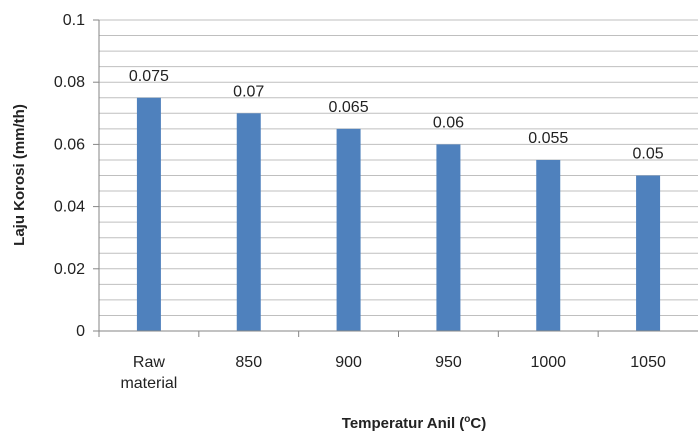  I want to click on x-tick-label: 1000, so click(548, 362).